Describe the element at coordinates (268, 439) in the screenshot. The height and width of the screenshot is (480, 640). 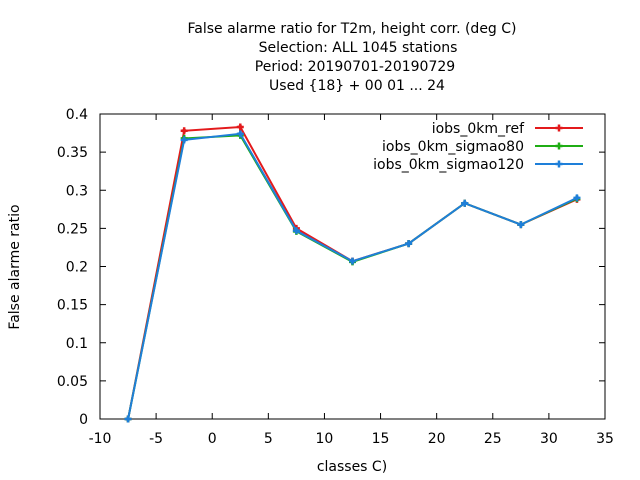
I see `x-tick-label: 5` at that location.